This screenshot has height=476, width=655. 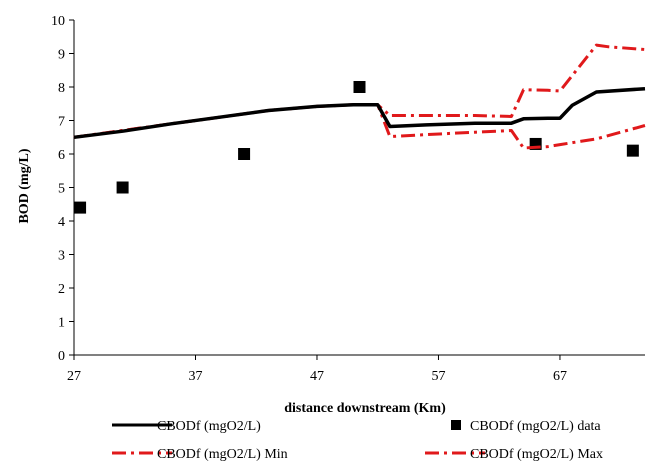 I want to click on legend-label: CBODf (mgO2/L) Max, so click(x=536, y=454).